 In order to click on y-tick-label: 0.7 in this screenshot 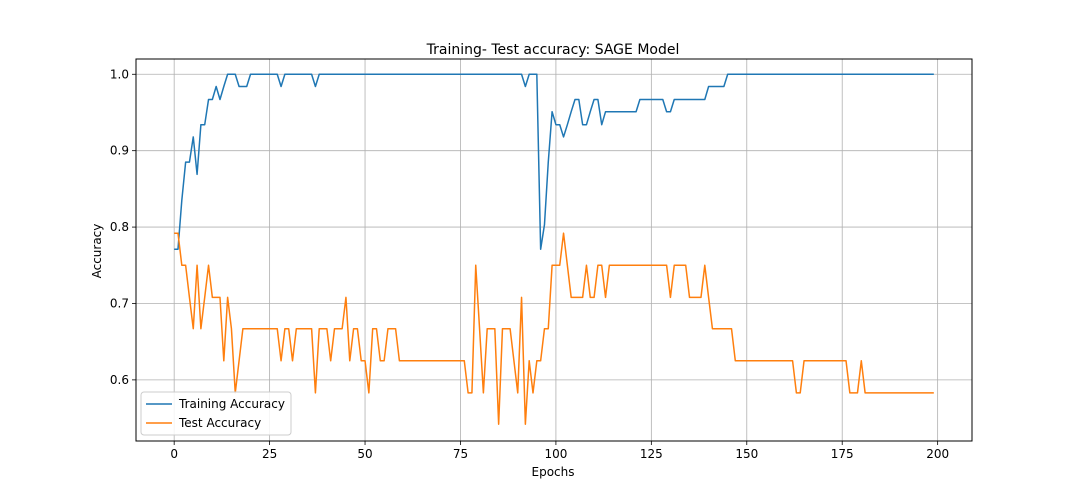, I will do `click(119, 303)`.